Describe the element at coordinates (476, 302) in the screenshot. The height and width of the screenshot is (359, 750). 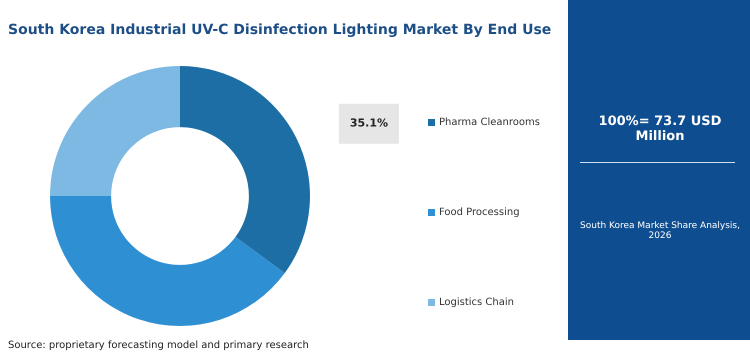
I see `legend-label: Logistics Chain` at that location.